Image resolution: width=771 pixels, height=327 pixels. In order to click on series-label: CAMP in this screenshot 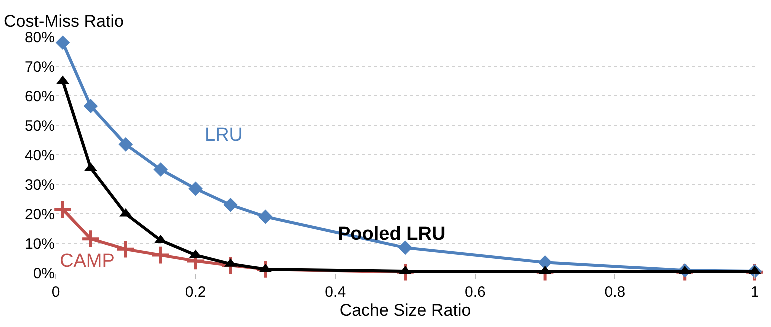, I will do `click(87, 261)`.